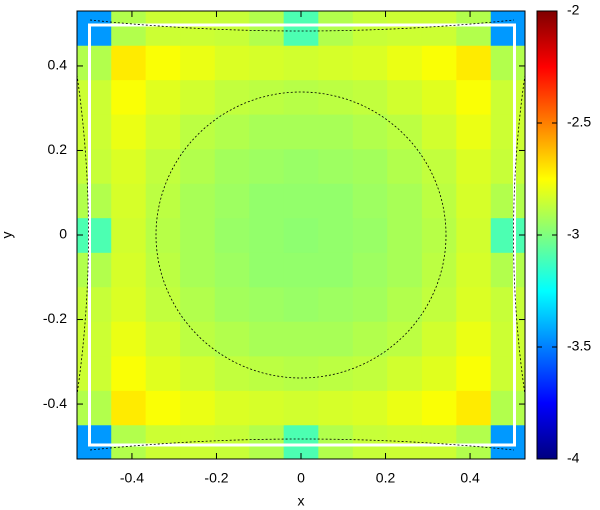 The image size is (600, 510). What do you see at coordinates (7, 235) in the screenshot?
I see `y-axis-label: y` at bounding box center [7, 235].